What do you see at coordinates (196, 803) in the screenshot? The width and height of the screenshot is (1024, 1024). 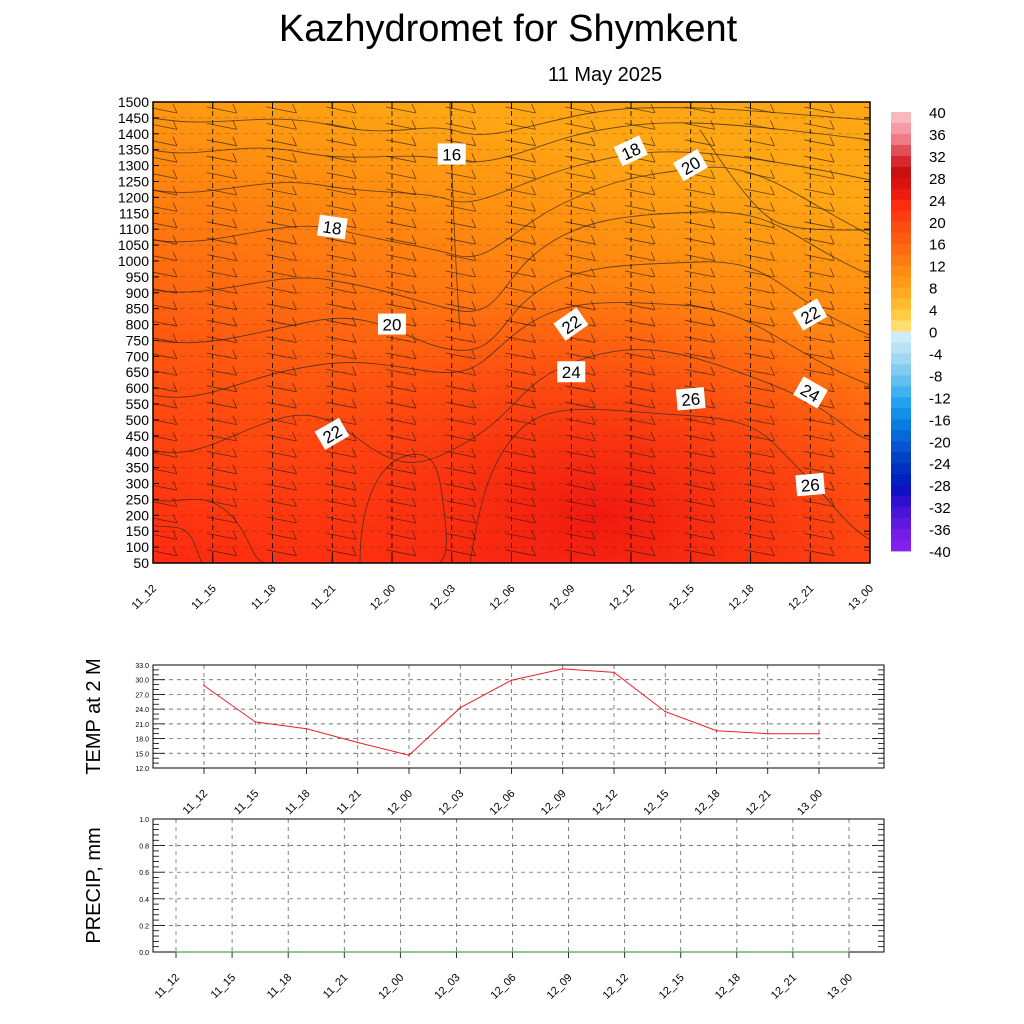 I see `panel-x-tick-label: 11_12` at bounding box center [196, 803].